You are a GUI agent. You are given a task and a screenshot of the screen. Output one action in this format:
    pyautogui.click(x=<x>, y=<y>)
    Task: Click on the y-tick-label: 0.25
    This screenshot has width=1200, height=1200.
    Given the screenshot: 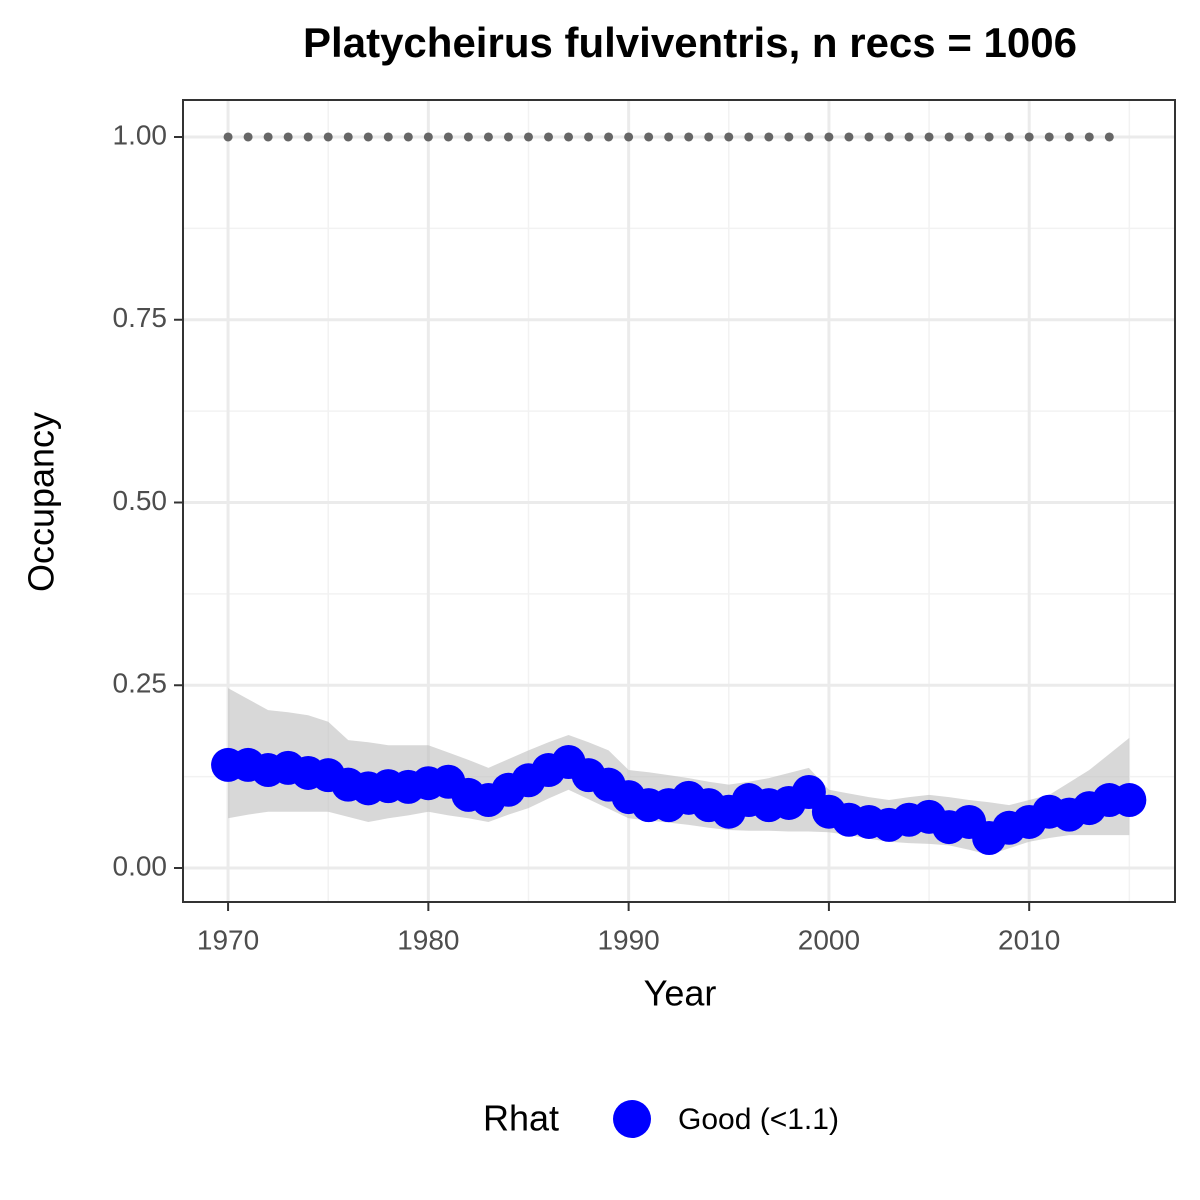 What is the action you would take?
    pyautogui.click(x=140, y=683)
    